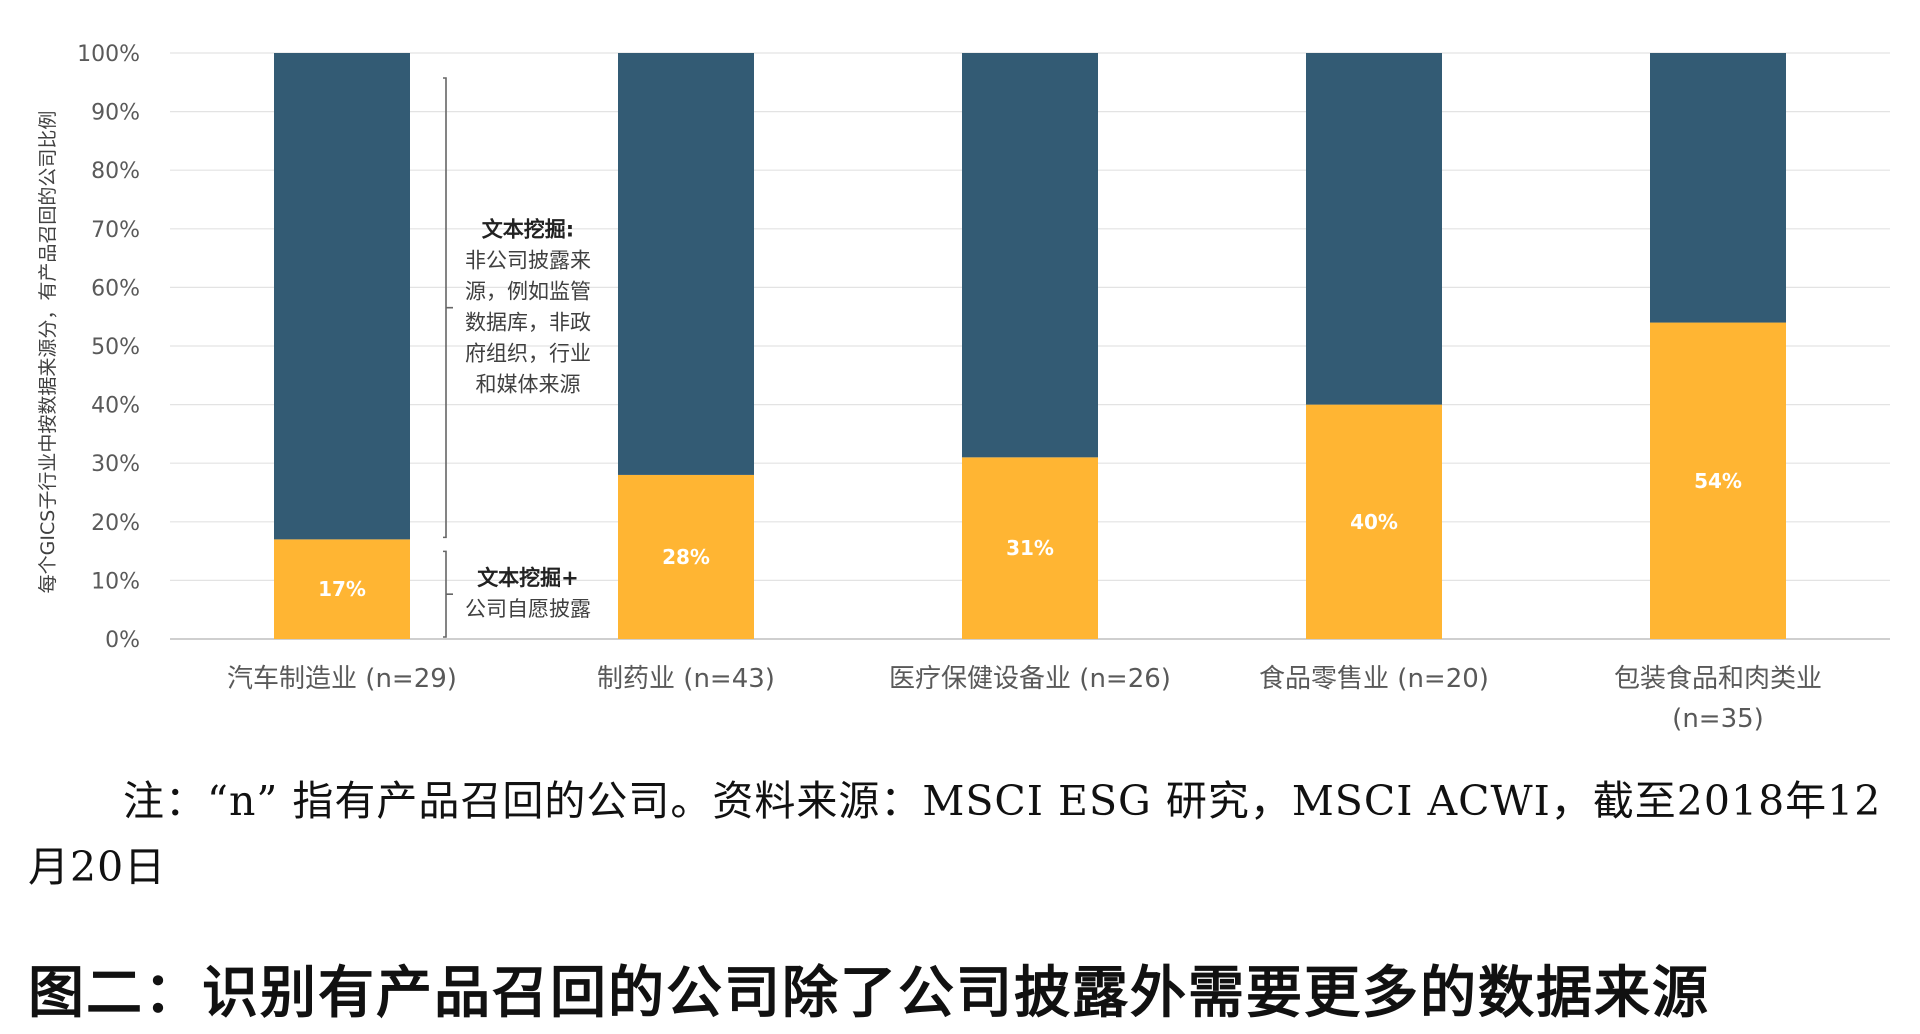 Image resolution: width=1920 pixels, height=1034 pixels. What do you see at coordinates (528, 385) in the screenshot?
I see `annotation-text: 和媒体来源` at bounding box center [528, 385].